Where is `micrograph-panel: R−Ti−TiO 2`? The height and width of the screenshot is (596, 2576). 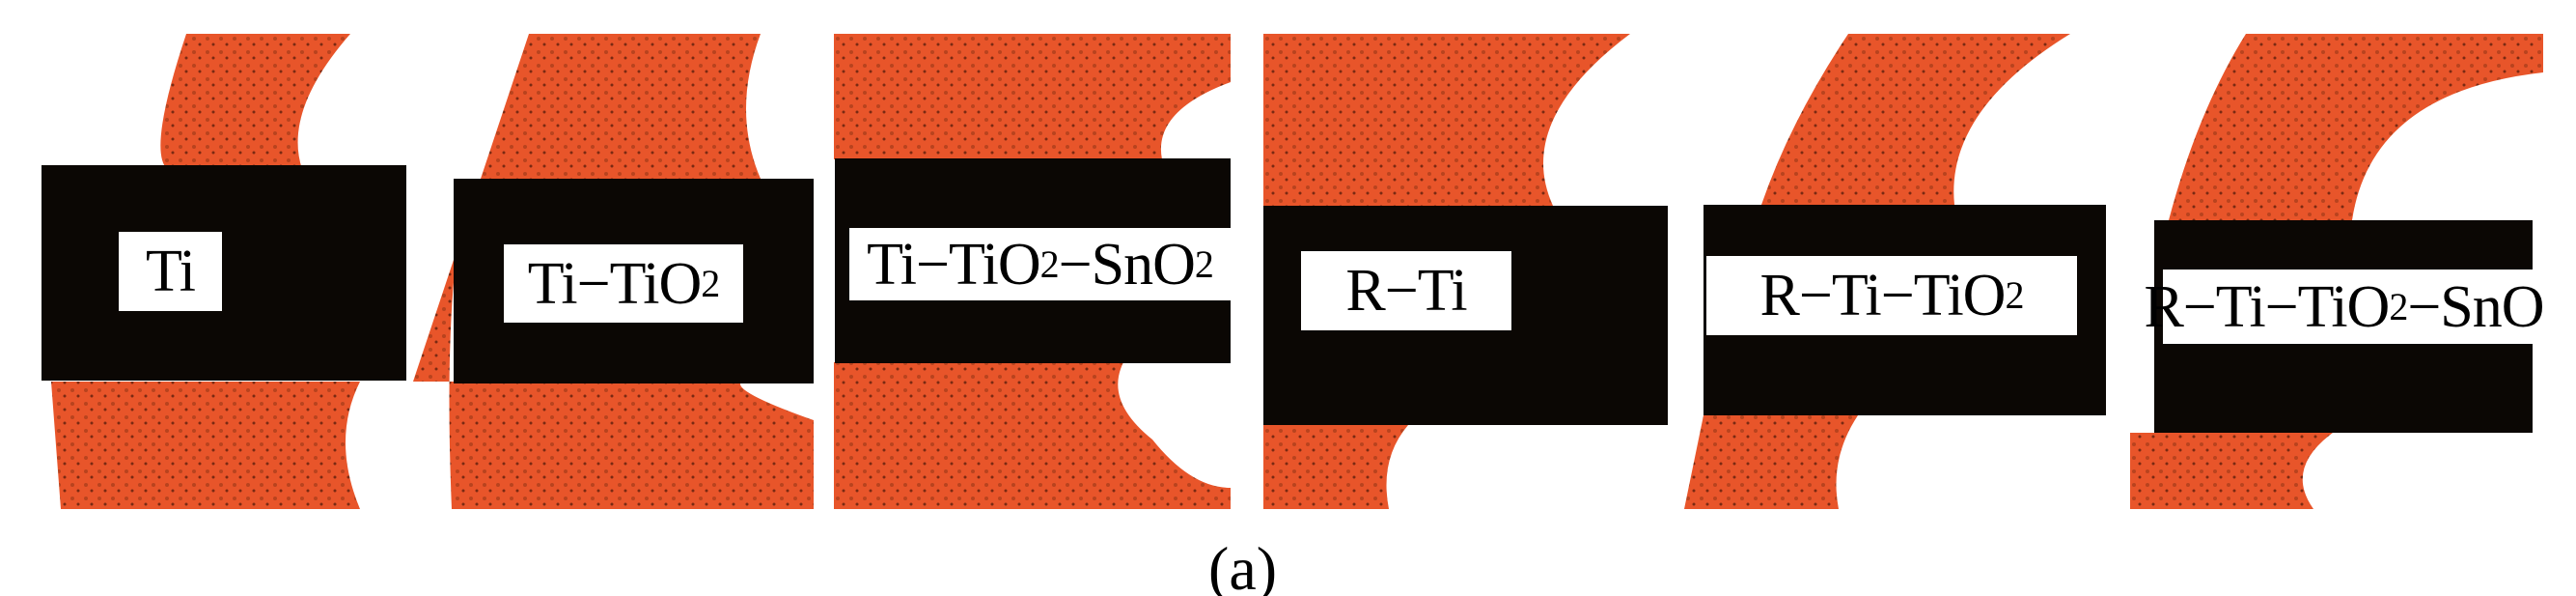 micrograph-panel: R−Ti−TiO 2 is located at coordinates (1895, 271).